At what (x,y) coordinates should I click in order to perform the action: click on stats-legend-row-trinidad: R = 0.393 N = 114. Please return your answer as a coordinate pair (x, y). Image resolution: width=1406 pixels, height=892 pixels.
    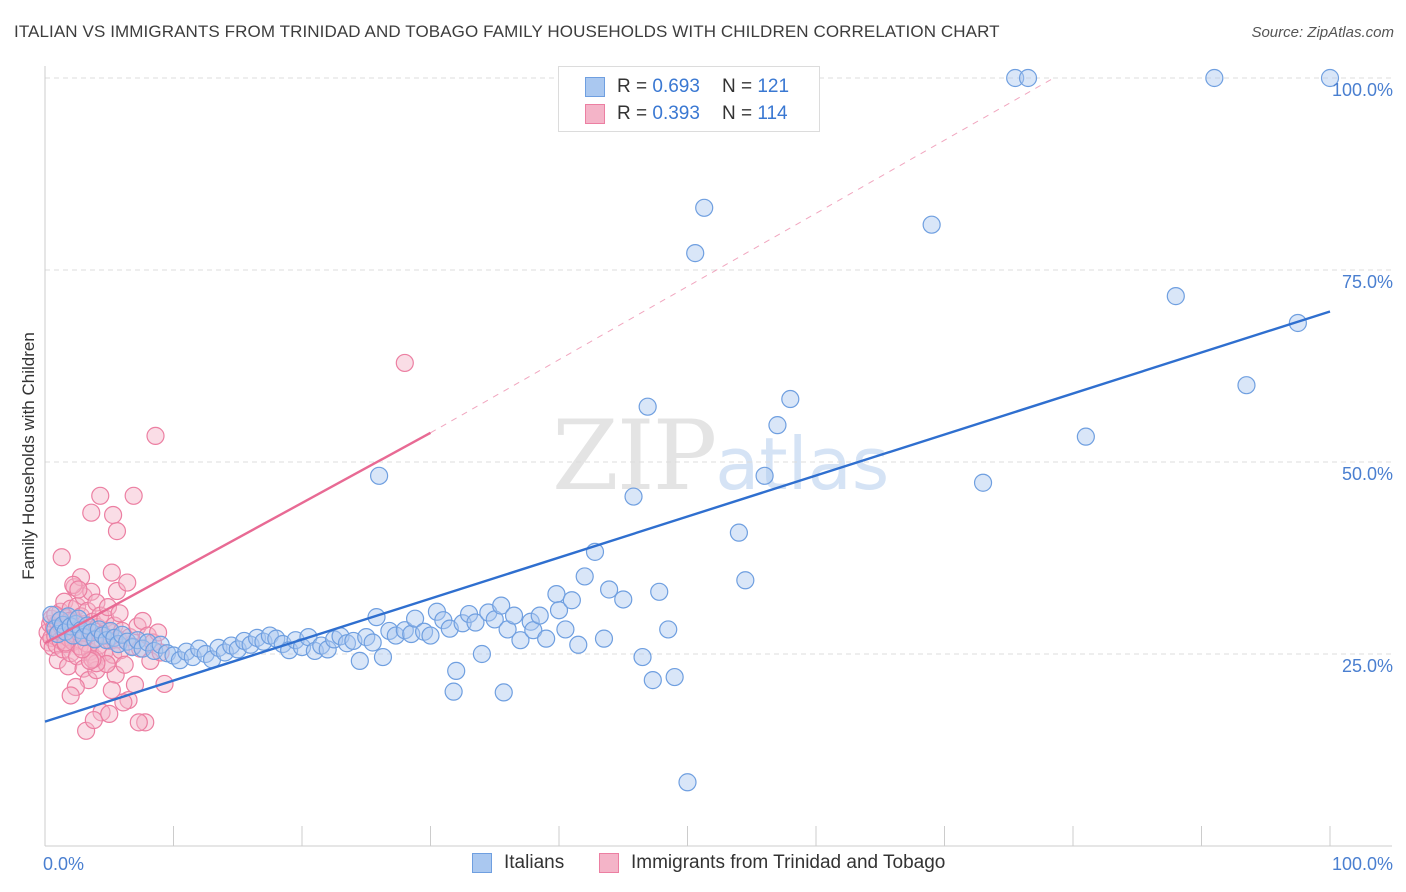
    Looking at the image, I should click on (686, 114).